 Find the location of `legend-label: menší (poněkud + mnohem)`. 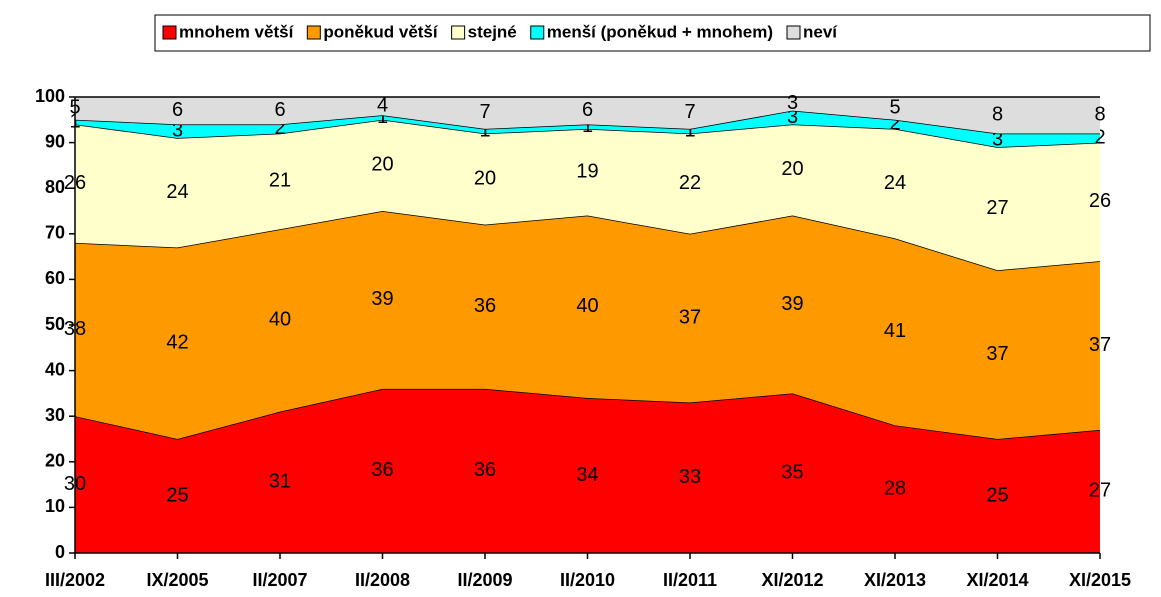

legend-label: menší (poněkud + mnohem) is located at coordinates (660, 31).